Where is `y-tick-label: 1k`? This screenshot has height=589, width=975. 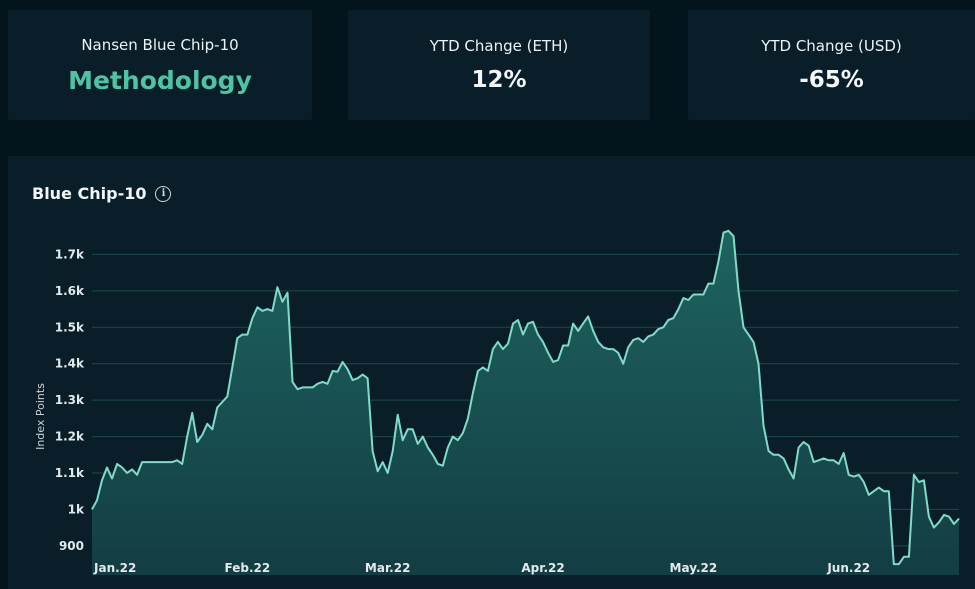 y-tick-label: 1k is located at coordinates (76, 509).